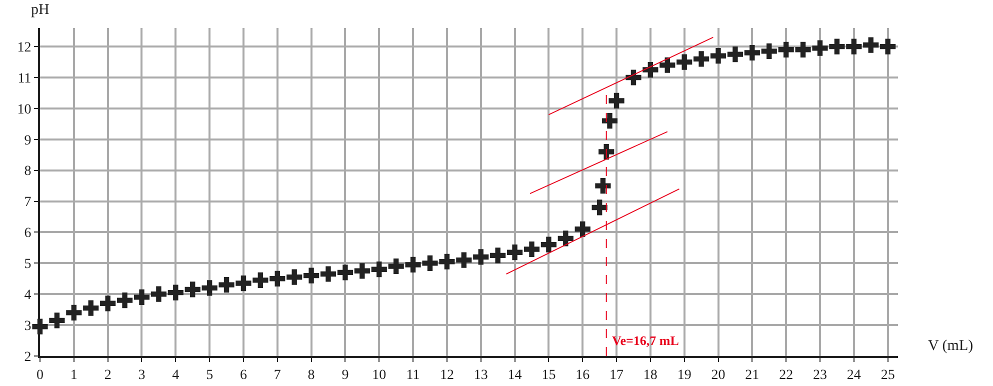 The width and height of the screenshot is (993, 386). I want to click on x-tick-label: 17, so click(617, 375).